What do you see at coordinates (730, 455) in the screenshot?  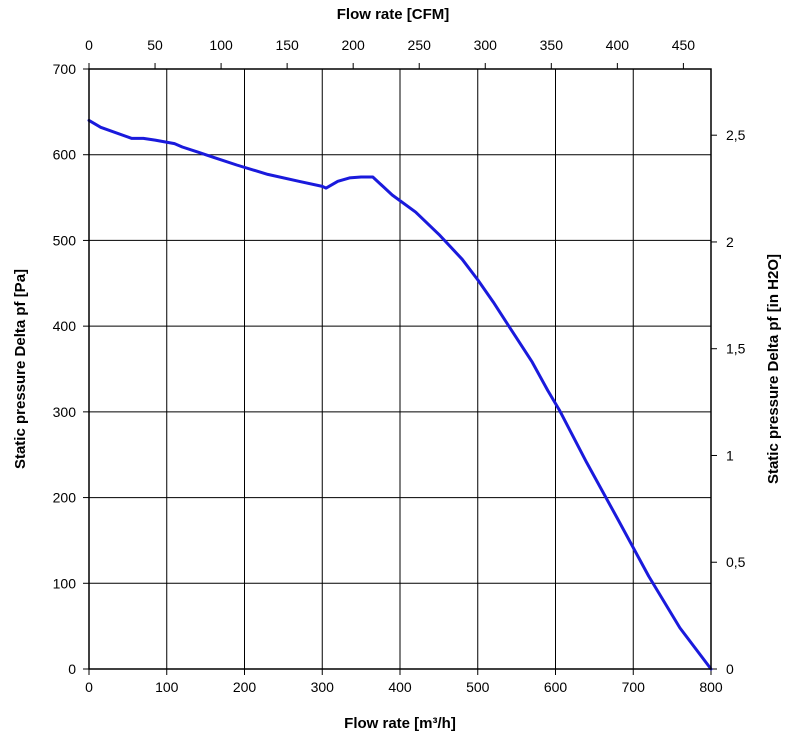 I see `y2-tick-label: 1` at bounding box center [730, 455].